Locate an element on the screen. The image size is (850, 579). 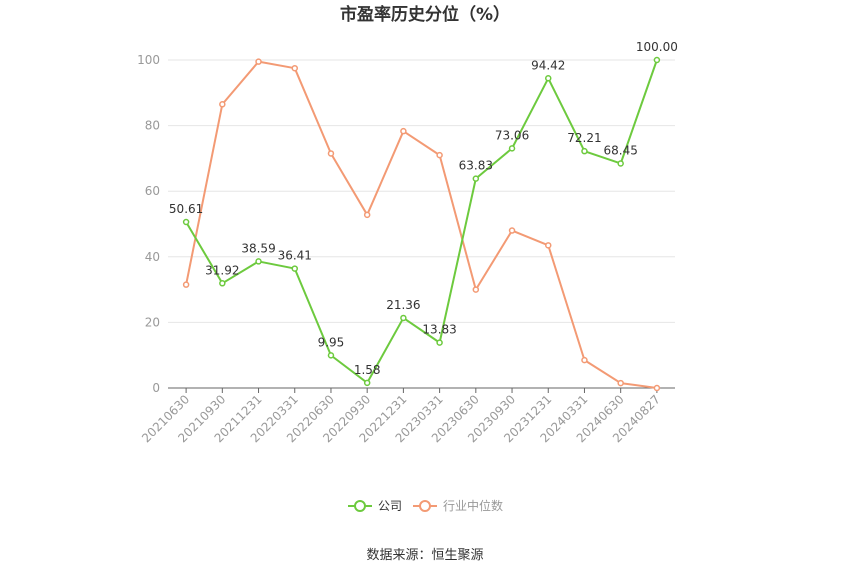
y-tick-label: 20 is located at coordinates (152, 322).